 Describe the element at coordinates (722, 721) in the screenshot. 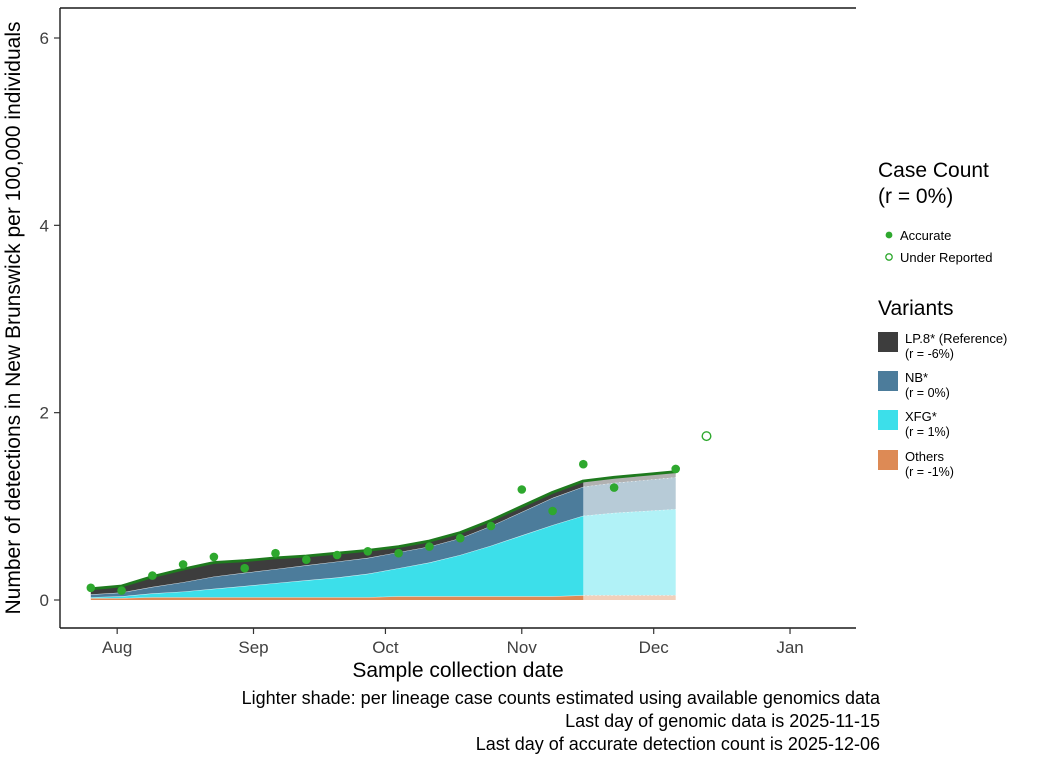

I see `caption-genomic-data-date: Last day of genomic data is 2025-11-15` at that location.